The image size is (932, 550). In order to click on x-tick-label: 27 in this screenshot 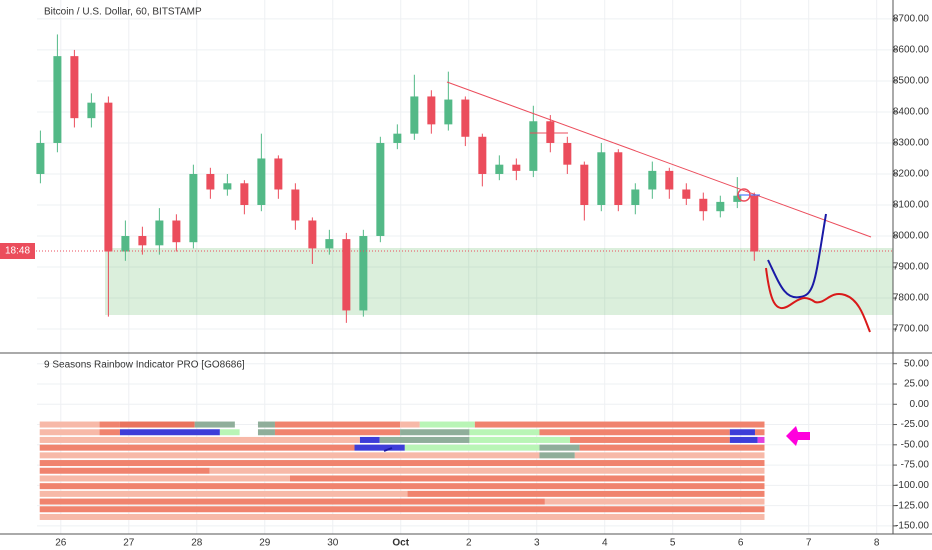, I will do `click(129, 543)`.